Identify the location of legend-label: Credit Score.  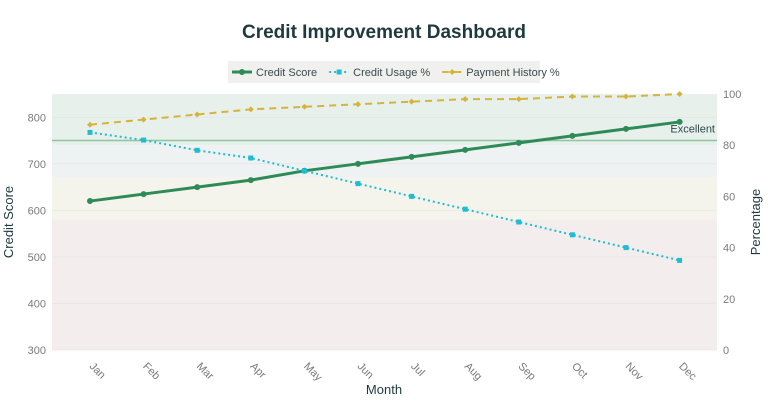
(286, 73).